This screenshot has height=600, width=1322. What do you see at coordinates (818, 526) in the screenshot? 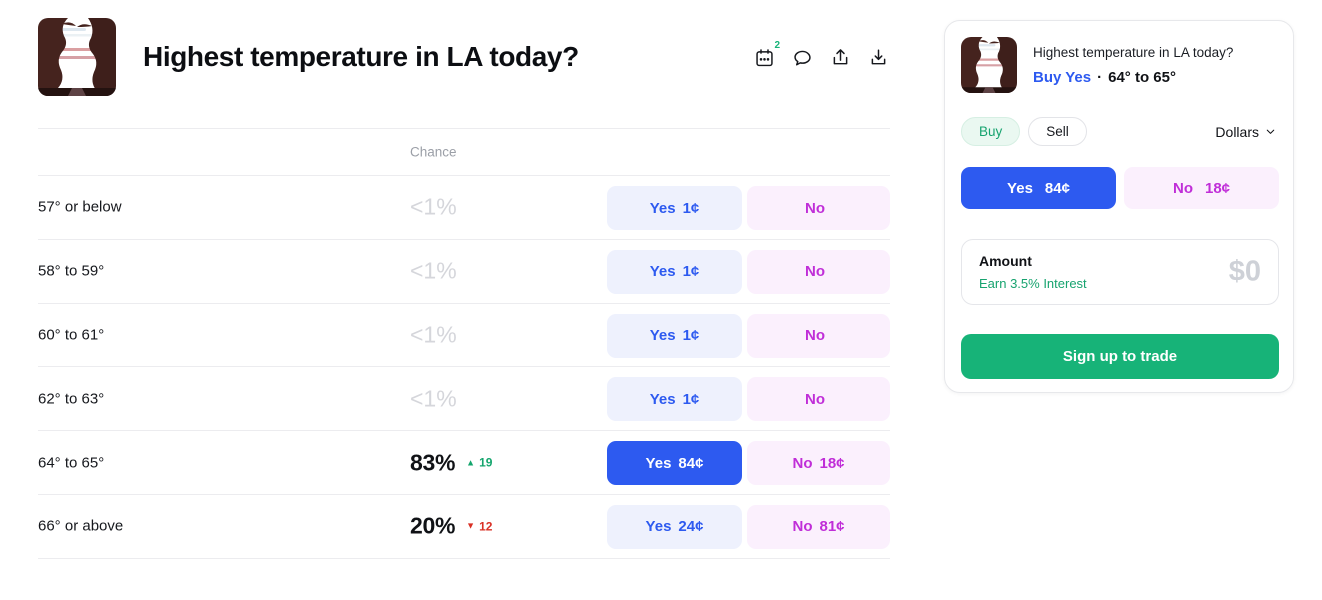
I see `no-button: No 81¢` at bounding box center [818, 526].